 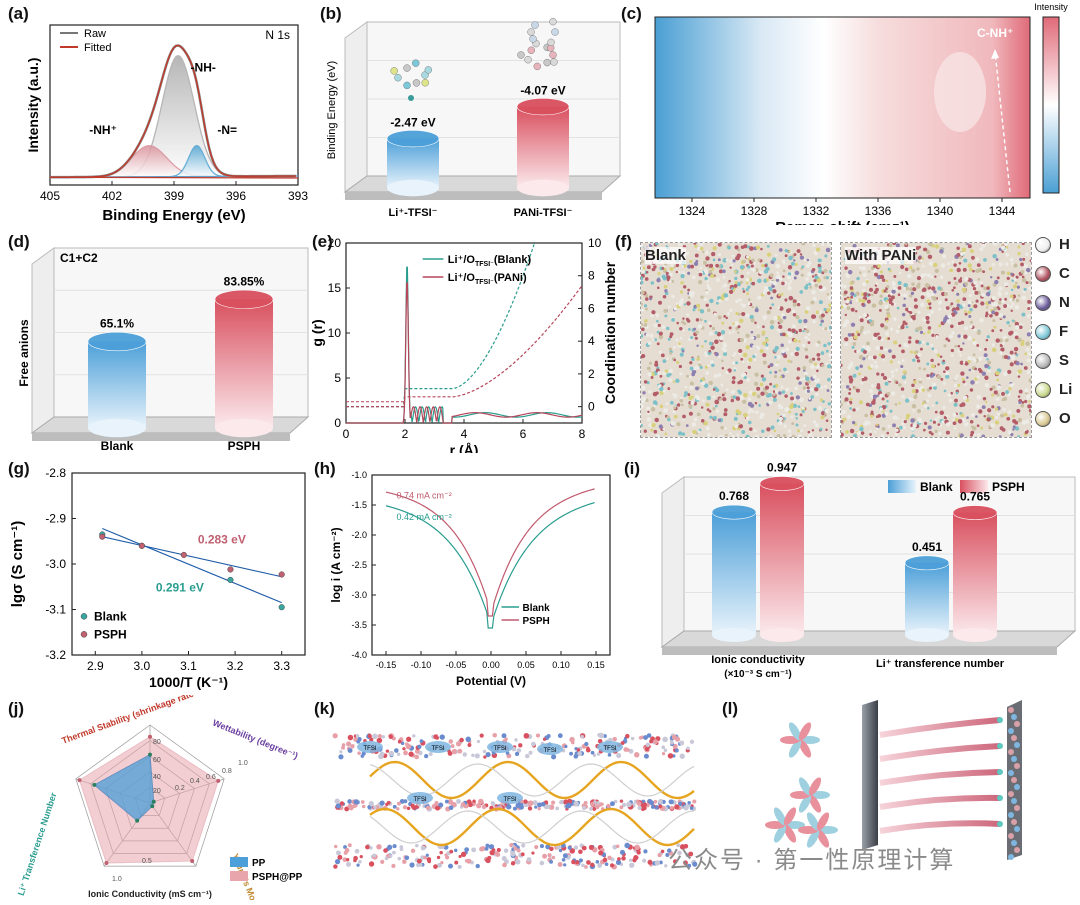 I want to click on li-ion-trail, so click(x=940, y=752).